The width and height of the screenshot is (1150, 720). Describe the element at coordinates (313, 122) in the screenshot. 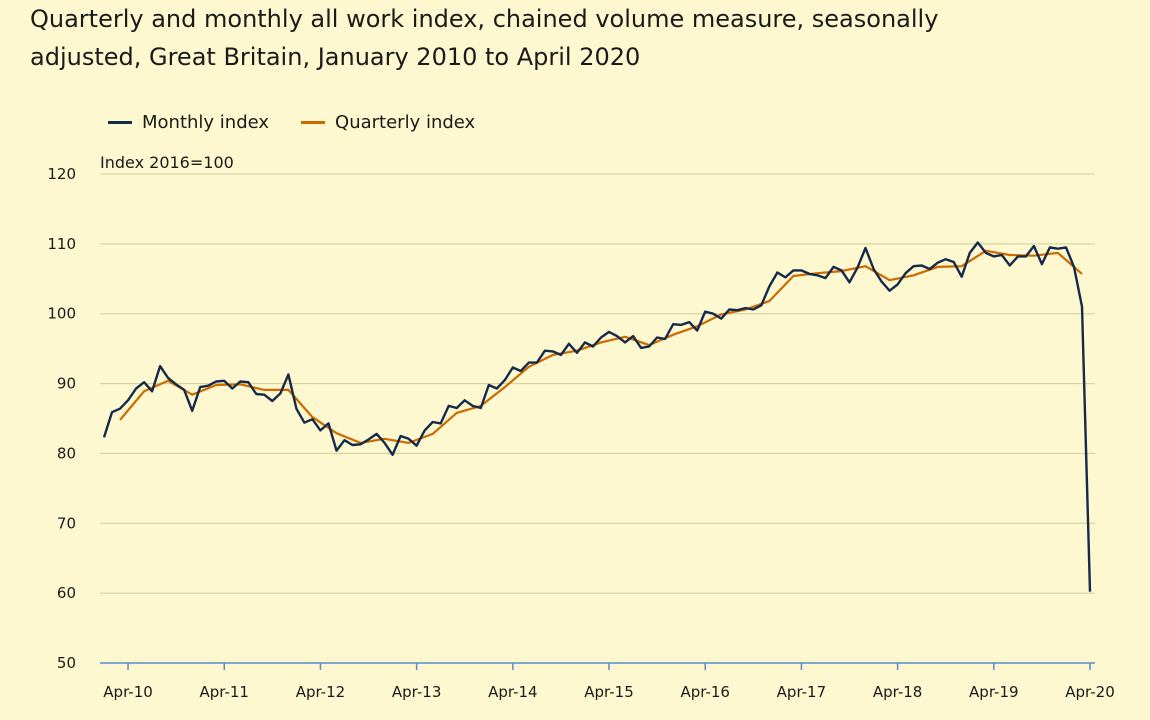

I see `legend-swatch-quarterly` at that location.